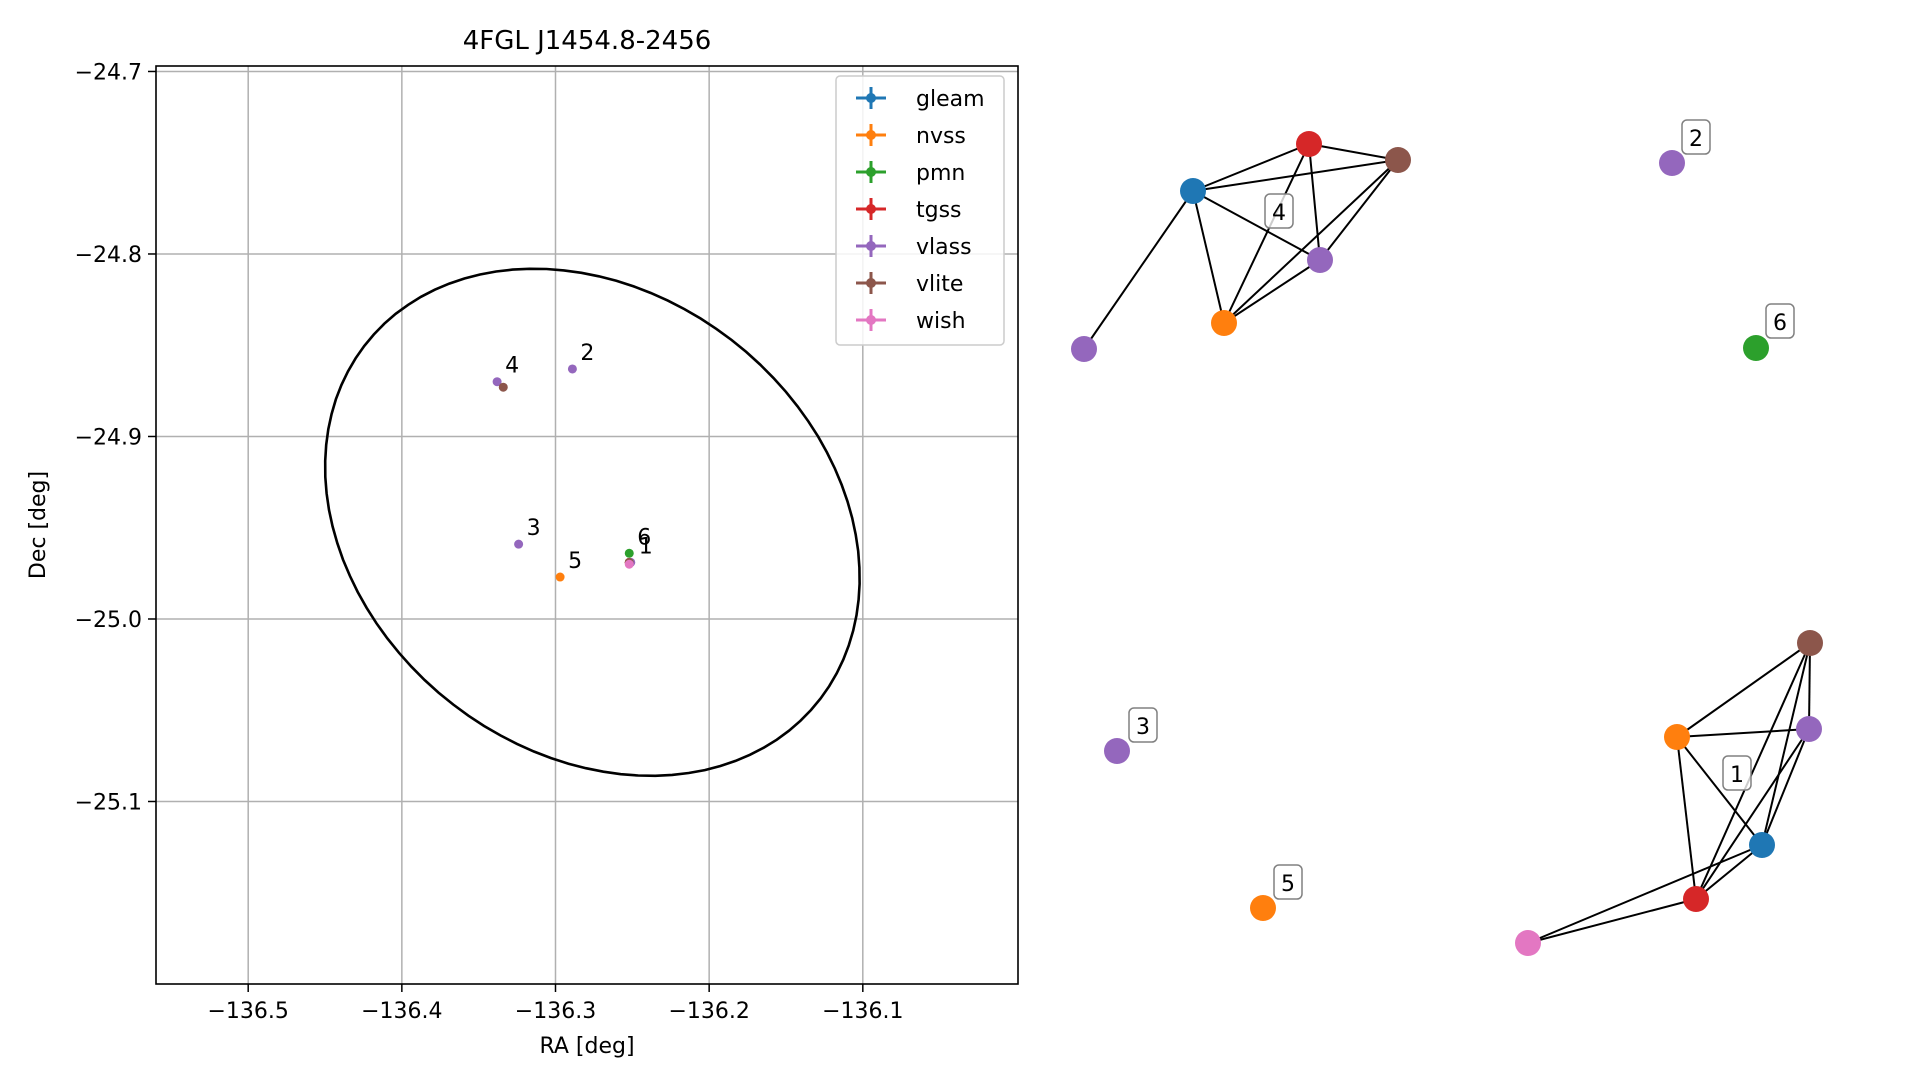 This screenshot has width=1919, height=1080. I want to click on y-ticks: −24.7 −24.8 −24.9 −25.0 −25.1, so click(115, 437).